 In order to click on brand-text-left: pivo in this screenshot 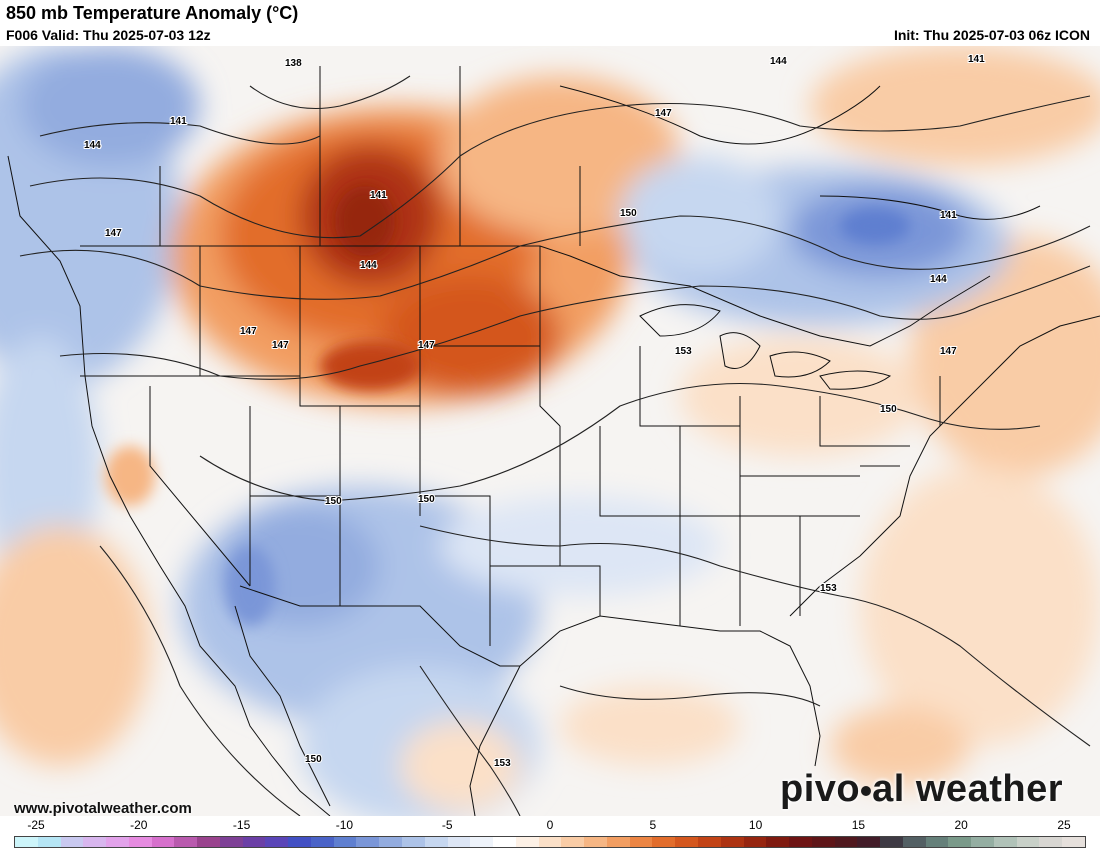, I will do `click(820, 789)`.